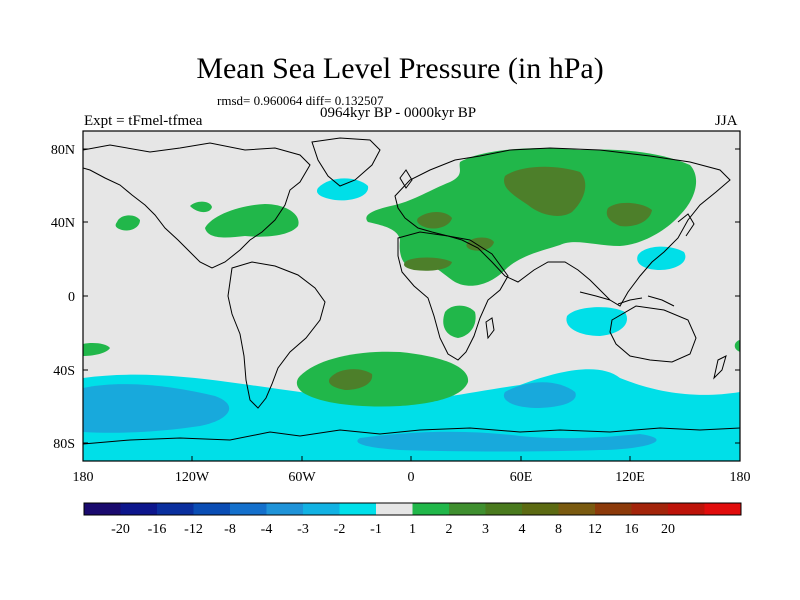  What do you see at coordinates (382, 379) in the screenshot?
I see `south-atlantic-green-anomaly` at bounding box center [382, 379].